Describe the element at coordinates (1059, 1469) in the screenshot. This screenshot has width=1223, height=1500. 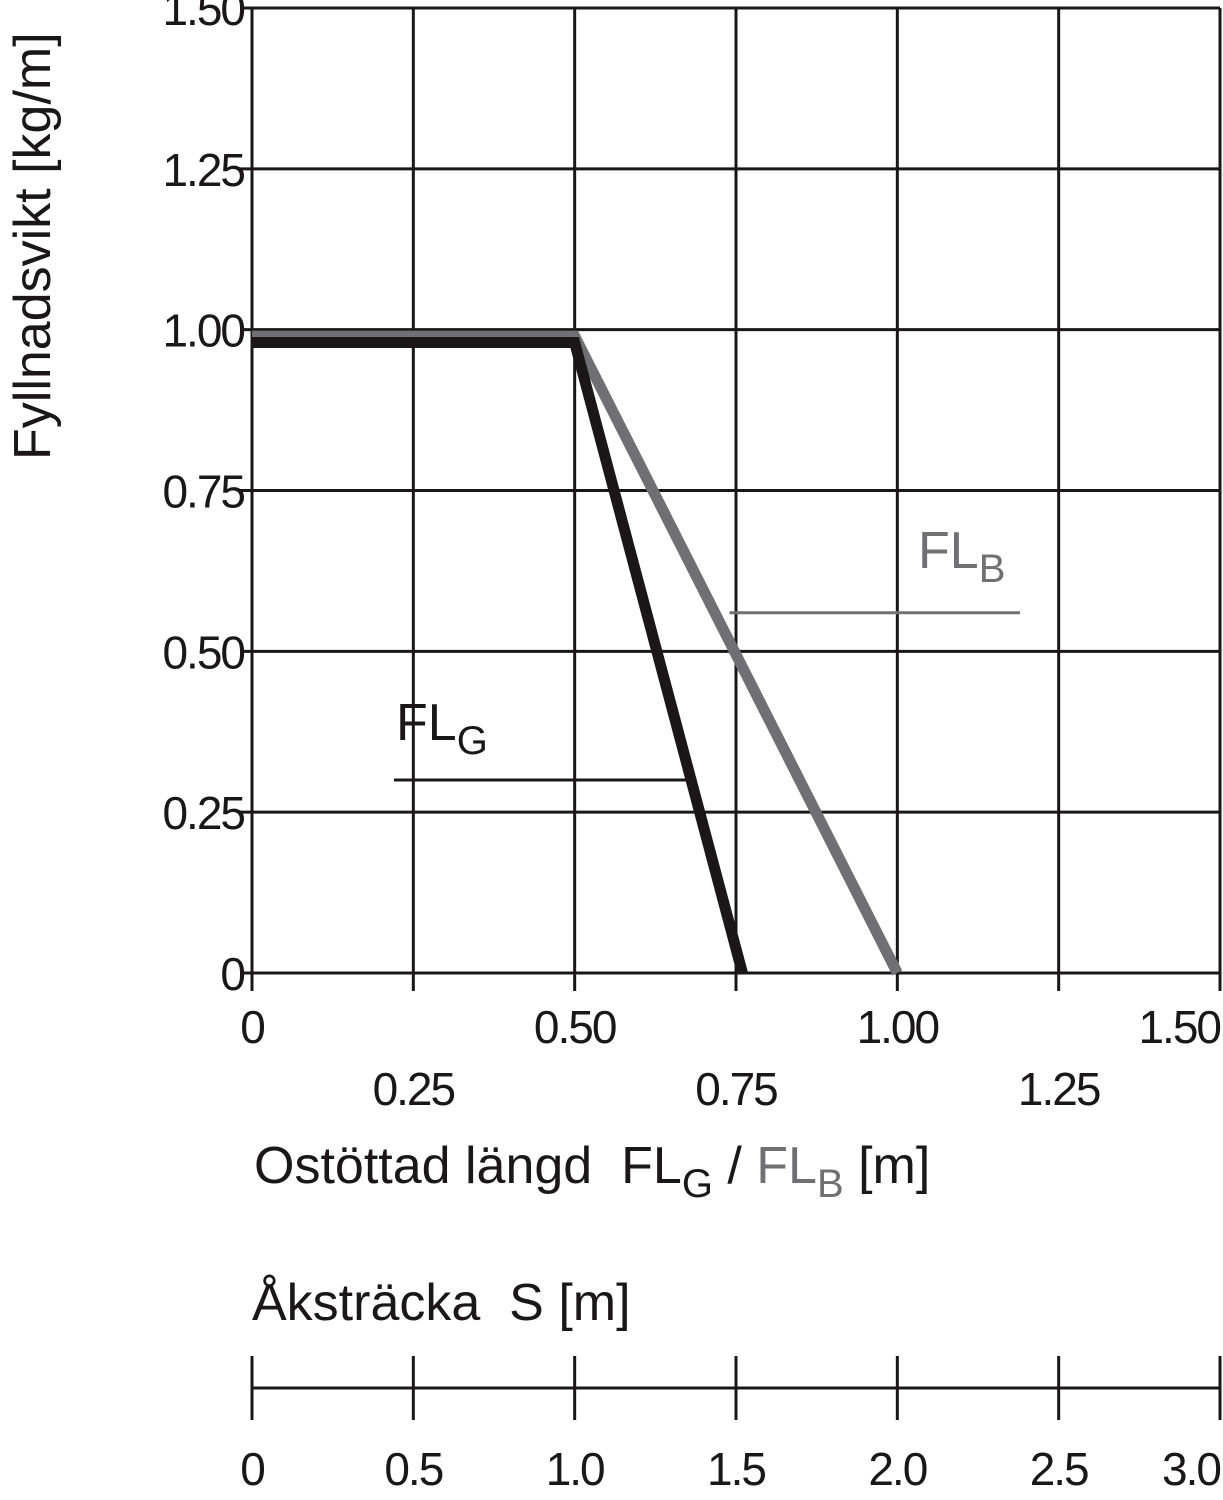
I see `secondary-axis-label: 2.5` at that location.